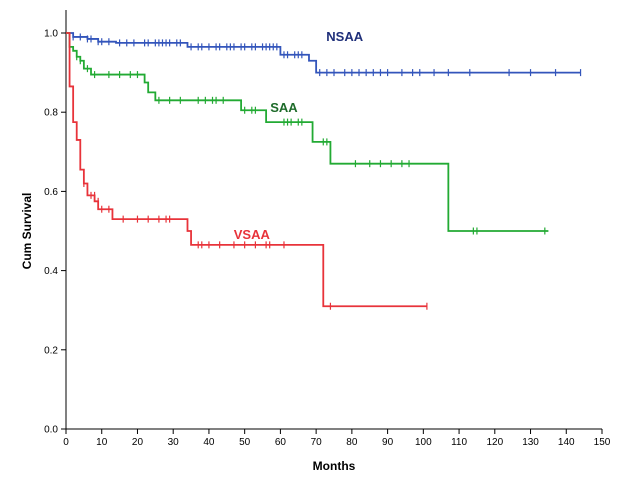  I want to click on x-tick-label: 120, so click(494, 442).